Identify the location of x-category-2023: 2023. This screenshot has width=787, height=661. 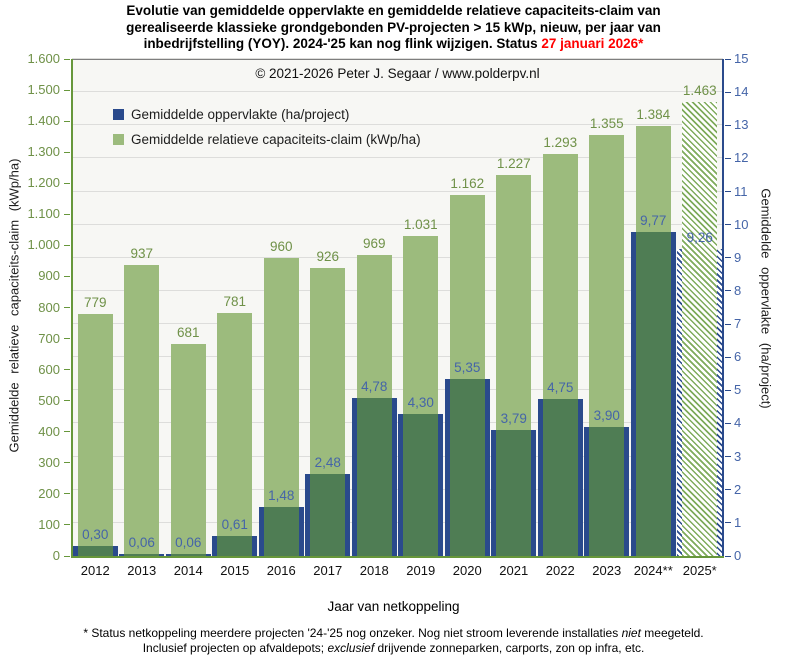
(607, 570).